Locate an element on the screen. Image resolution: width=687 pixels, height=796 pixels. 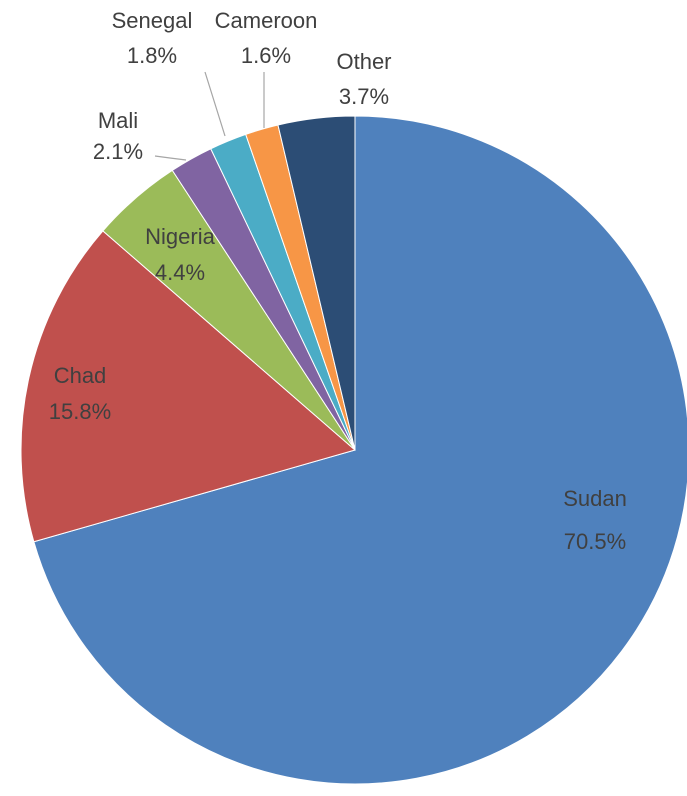
slice-label: Sudan is located at coordinates (595, 498).